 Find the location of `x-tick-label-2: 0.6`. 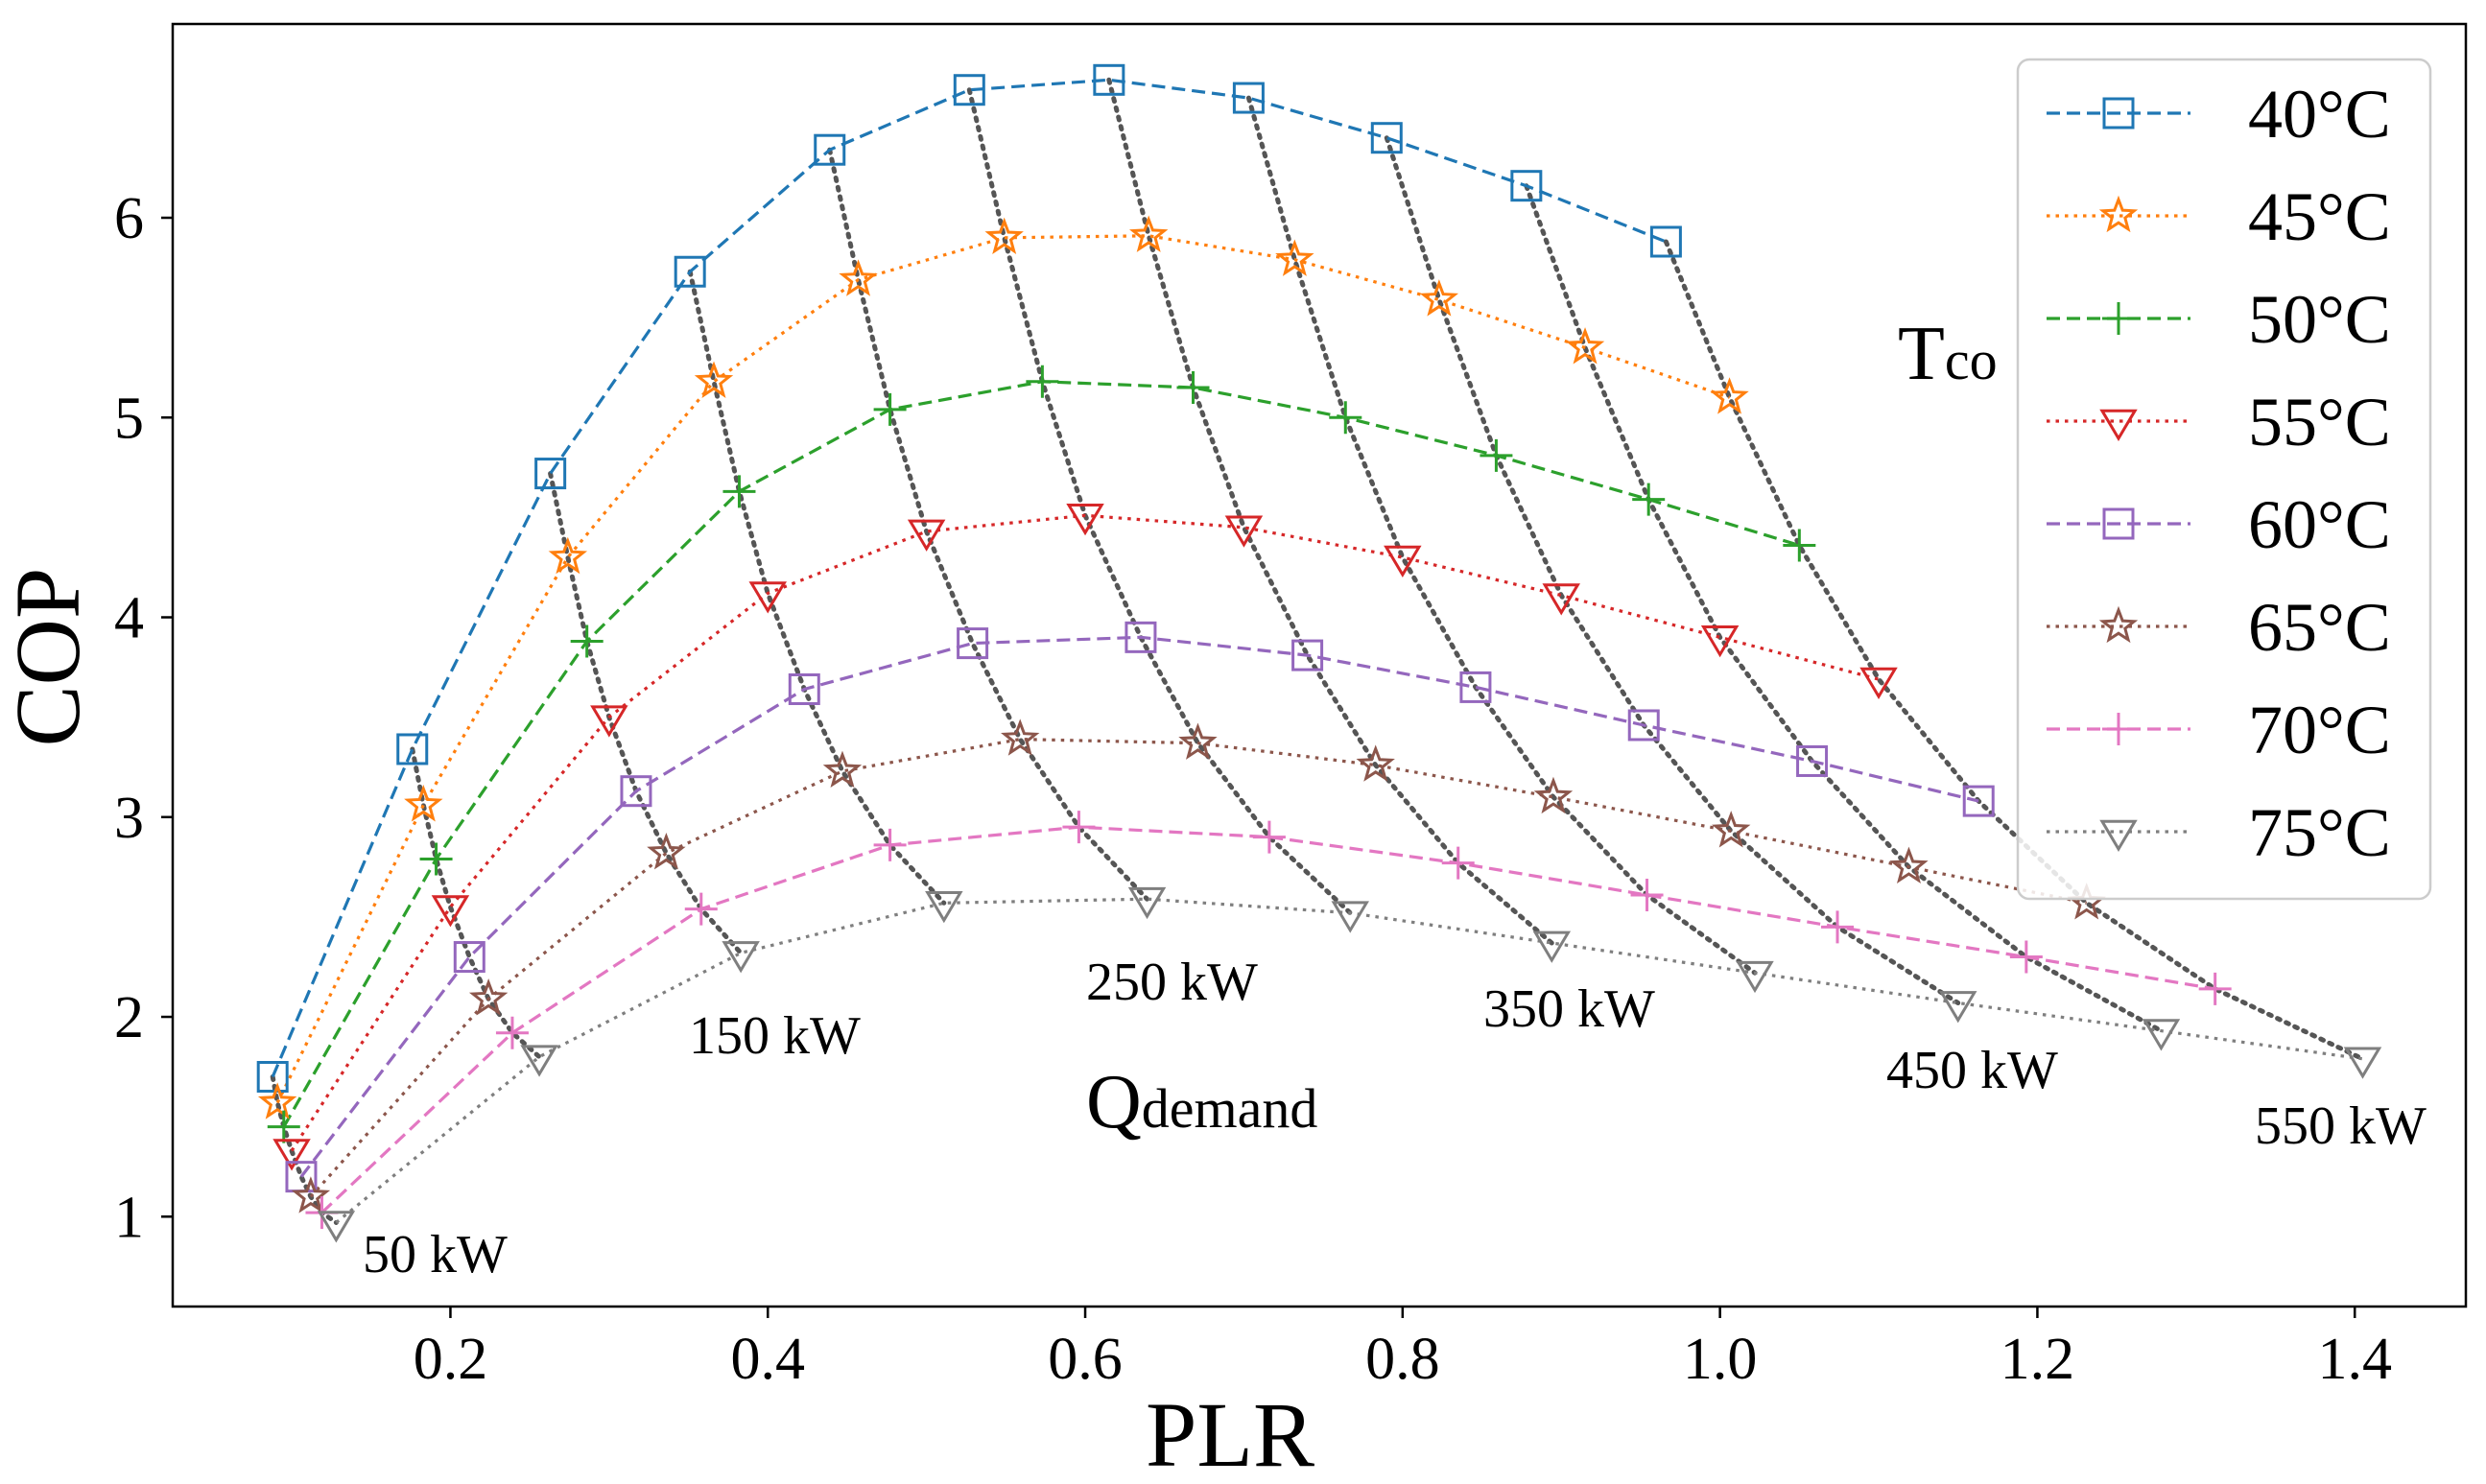

x-tick-label-2: 0.6 is located at coordinates (1085, 1360).